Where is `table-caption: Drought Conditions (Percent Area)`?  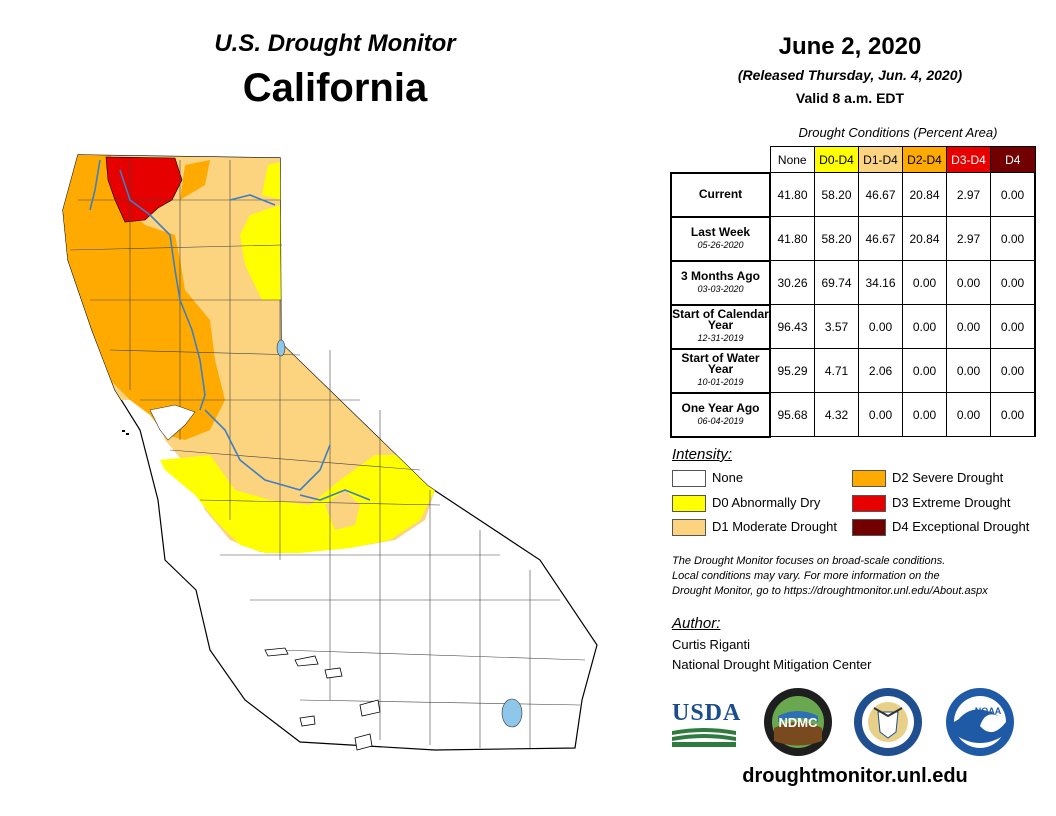 table-caption: Drought Conditions (Percent Area) is located at coordinates (898, 132).